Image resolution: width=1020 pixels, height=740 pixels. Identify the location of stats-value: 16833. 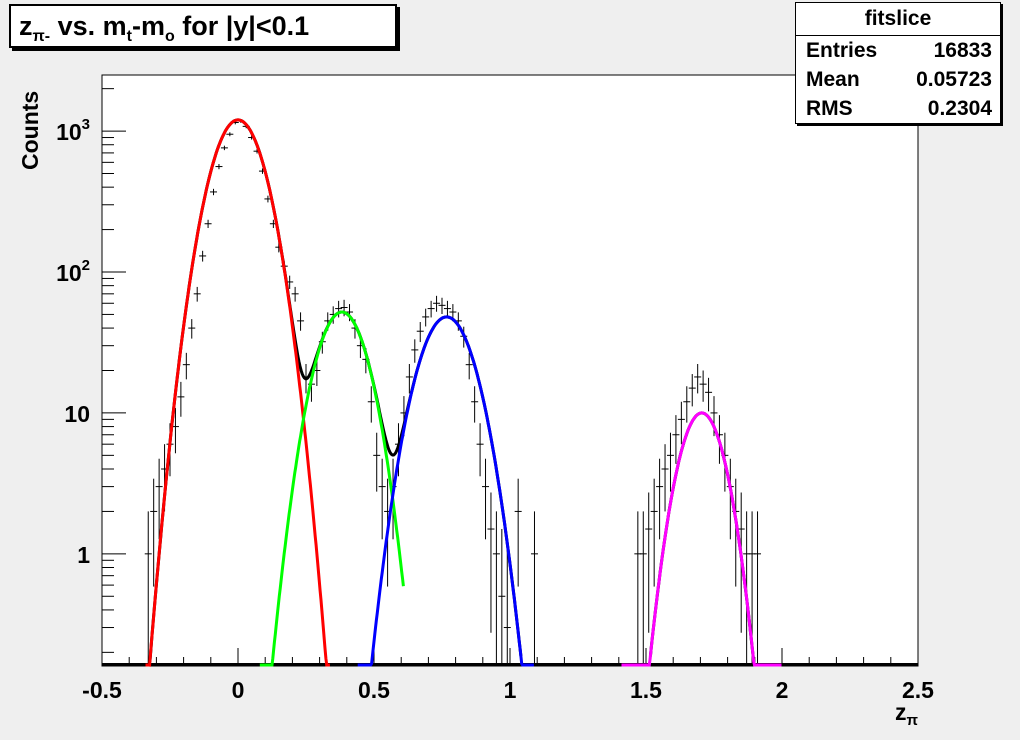
(962, 50).